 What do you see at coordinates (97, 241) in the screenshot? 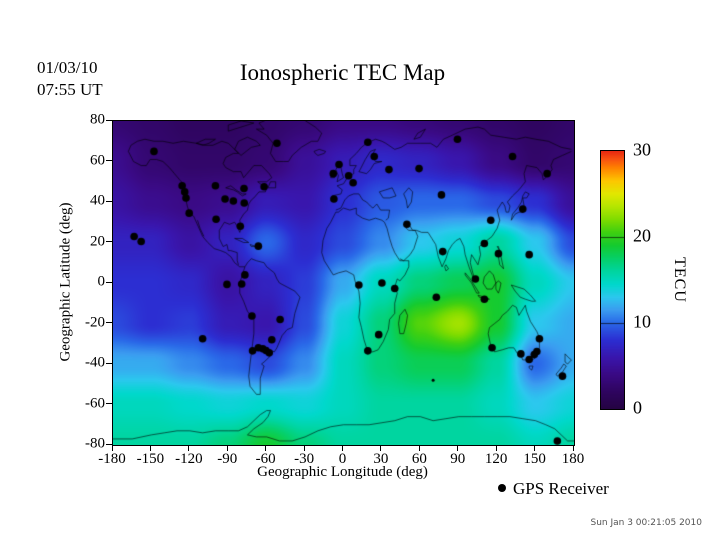
I see `y-tick-label: 20` at bounding box center [97, 241].